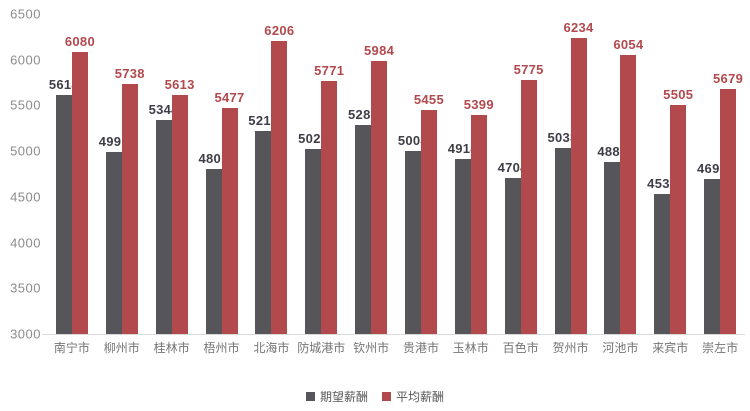 Image resolution: width=750 pixels, height=411 pixels. Describe the element at coordinates (130, 200) in the screenshot. I see `average-salary-bar: 5738` at that location.